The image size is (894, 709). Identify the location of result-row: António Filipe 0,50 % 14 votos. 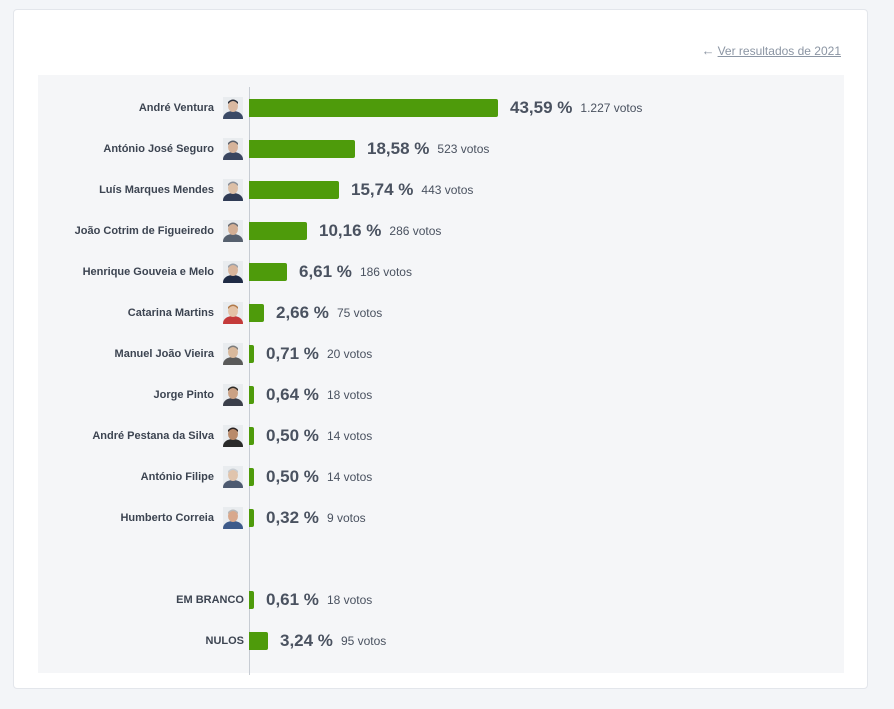
(441, 477).